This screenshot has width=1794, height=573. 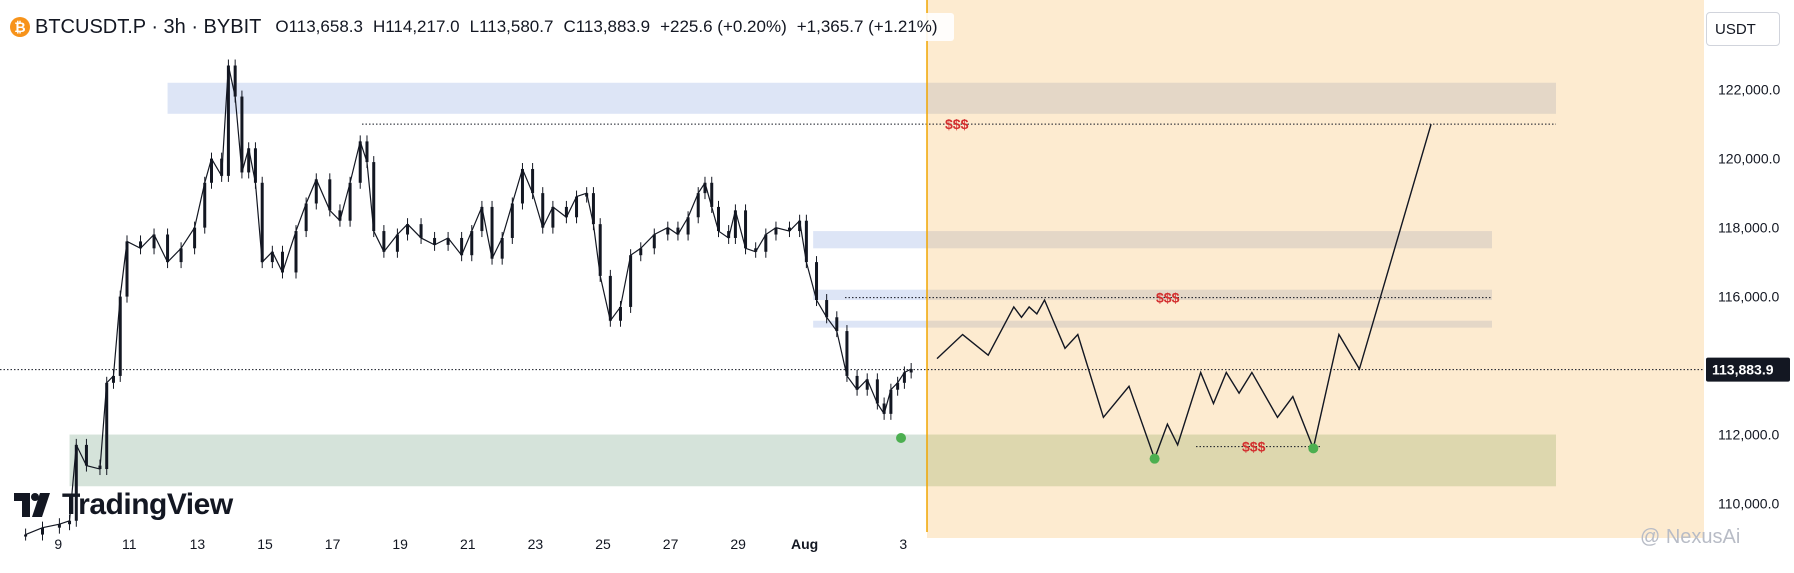 What do you see at coordinates (867, 26) in the screenshot?
I see `change-value-2: +1,365.7 (+1.21%)` at bounding box center [867, 26].